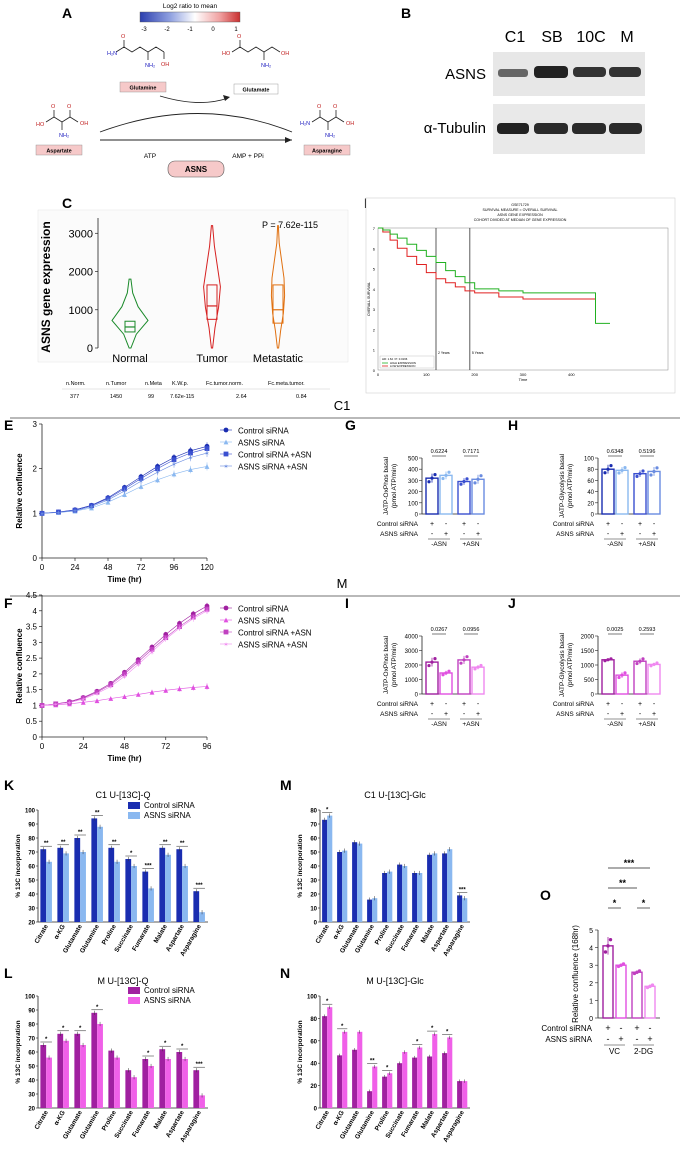  What do you see at coordinates (569, 100) in the screenshot?
I see `blot-bands` at bounding box center [569, 100].